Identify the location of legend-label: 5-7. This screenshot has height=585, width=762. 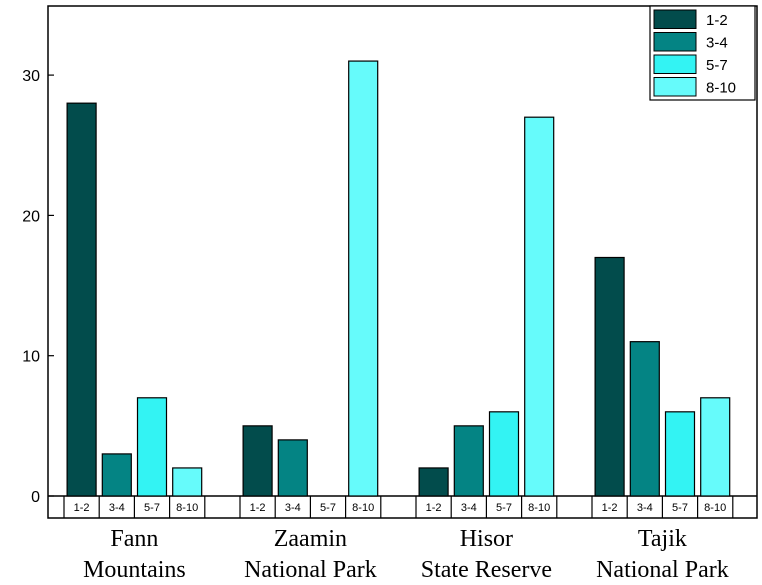
(717, 65).